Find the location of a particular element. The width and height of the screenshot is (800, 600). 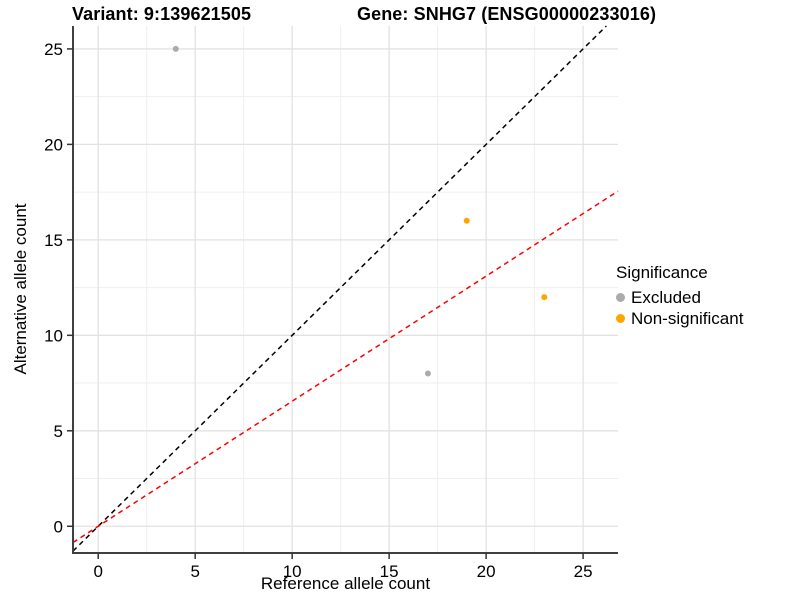

x-tick-label: 25 is located at coordinates (583, 571).